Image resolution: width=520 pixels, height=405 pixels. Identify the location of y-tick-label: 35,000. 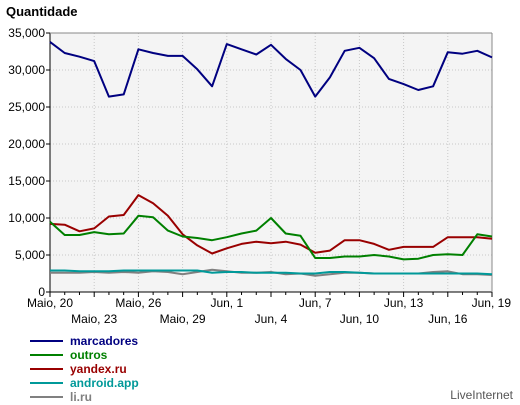
(26, 33).